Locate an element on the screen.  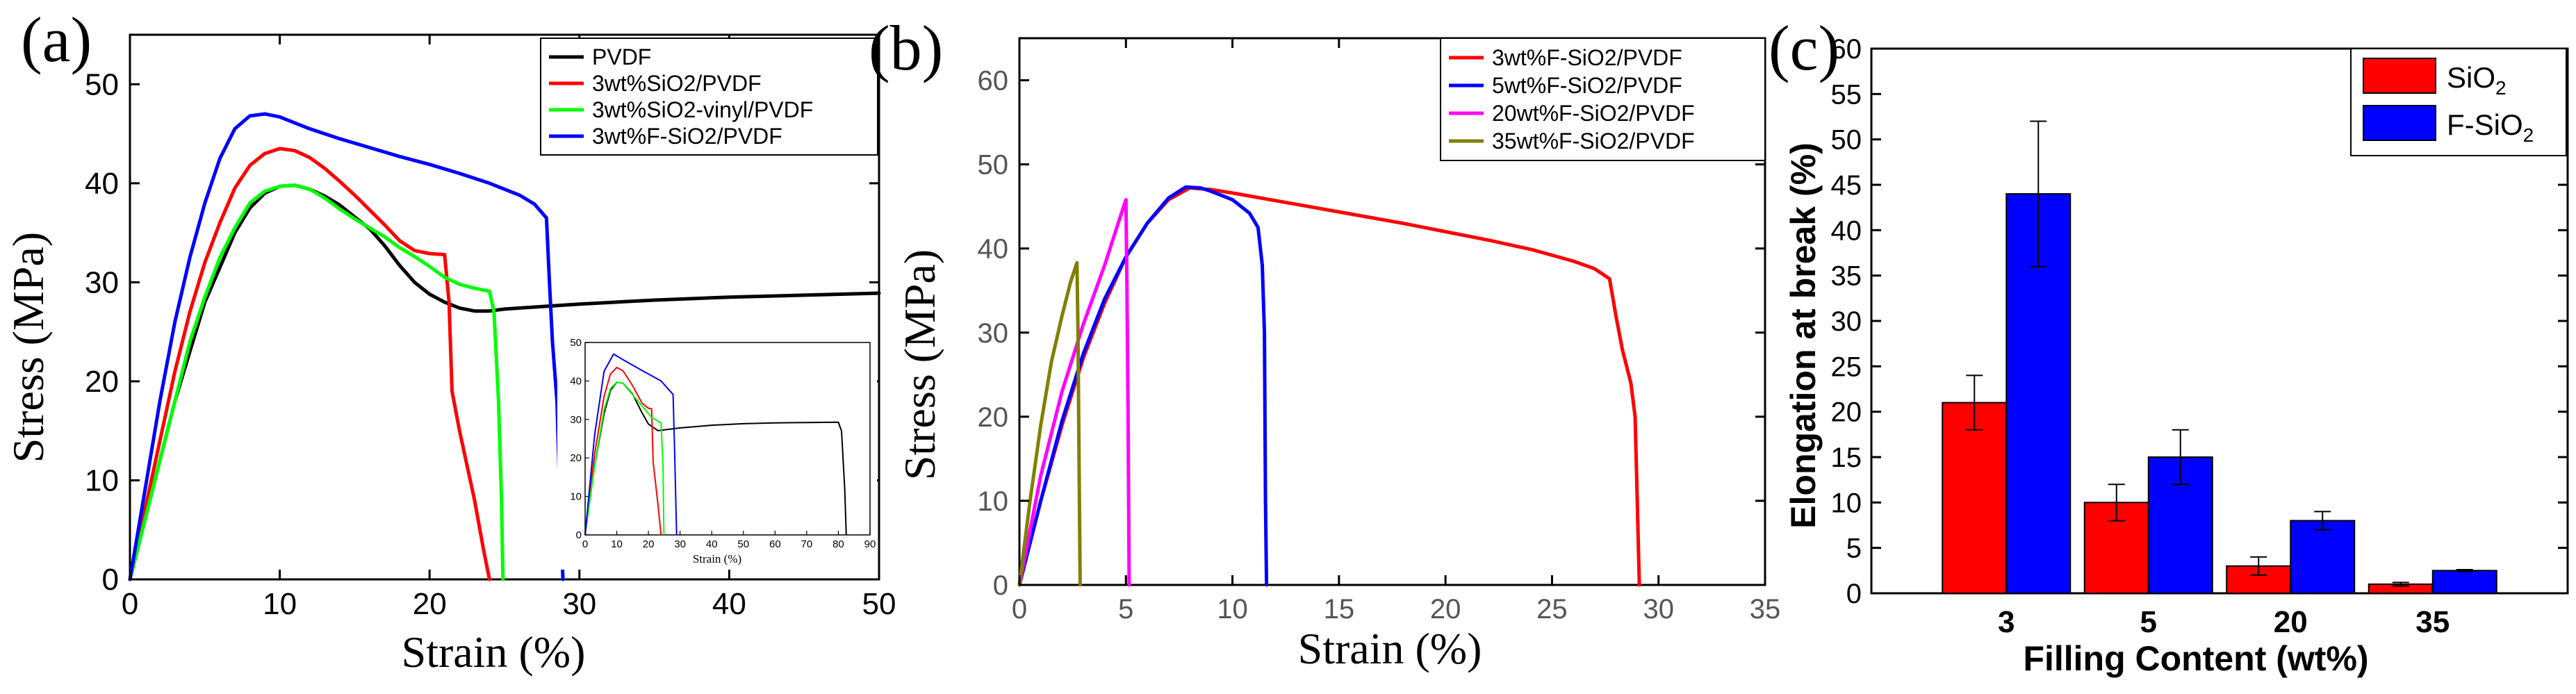
panel-b-legend-label-20wt-f-sio2-pvdf: 20wt%F-SiO2/PVDF is located at coordinates (1593, 113).